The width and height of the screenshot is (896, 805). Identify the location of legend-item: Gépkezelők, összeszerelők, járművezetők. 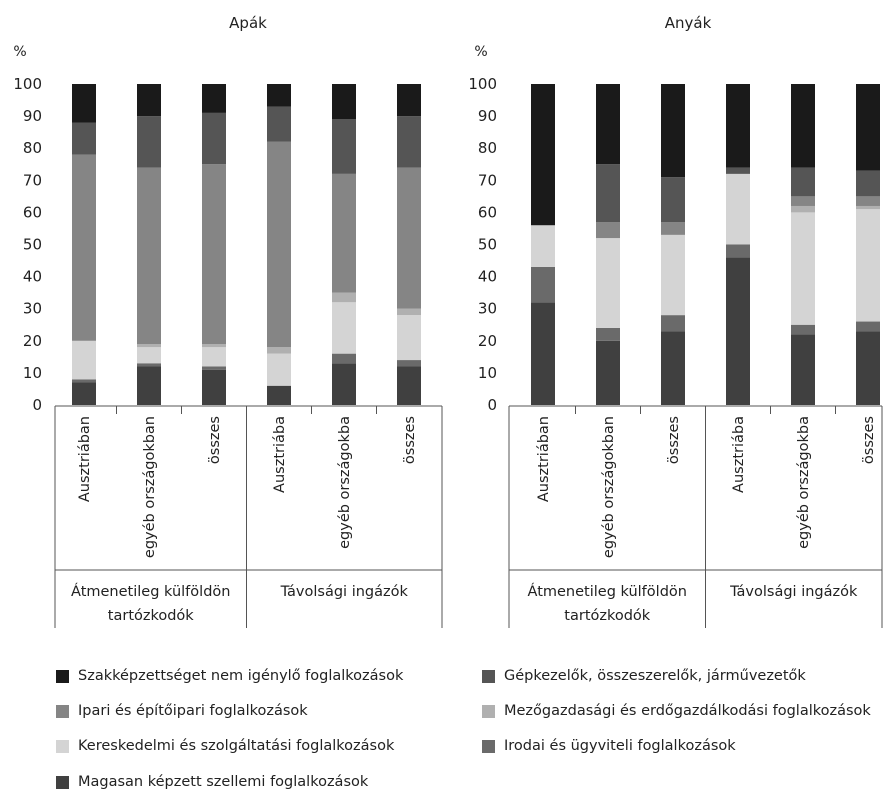
(644, 676).